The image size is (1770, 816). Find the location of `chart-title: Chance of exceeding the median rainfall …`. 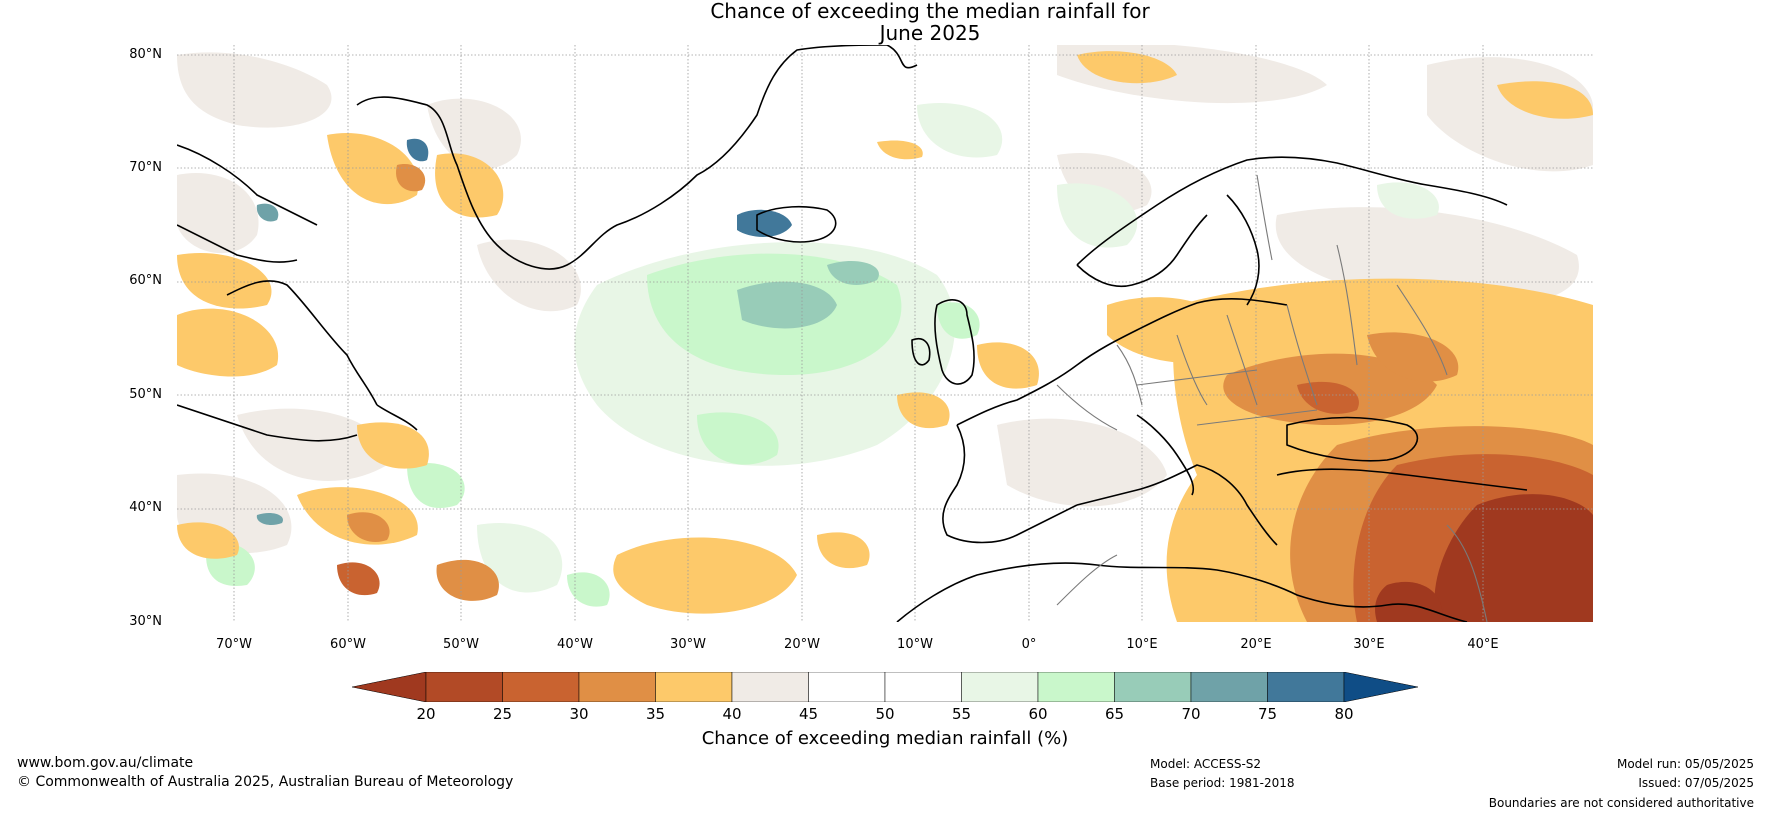

chart-title: Chance of exceeding the median rainfall … is located at coordinates (885, 22).